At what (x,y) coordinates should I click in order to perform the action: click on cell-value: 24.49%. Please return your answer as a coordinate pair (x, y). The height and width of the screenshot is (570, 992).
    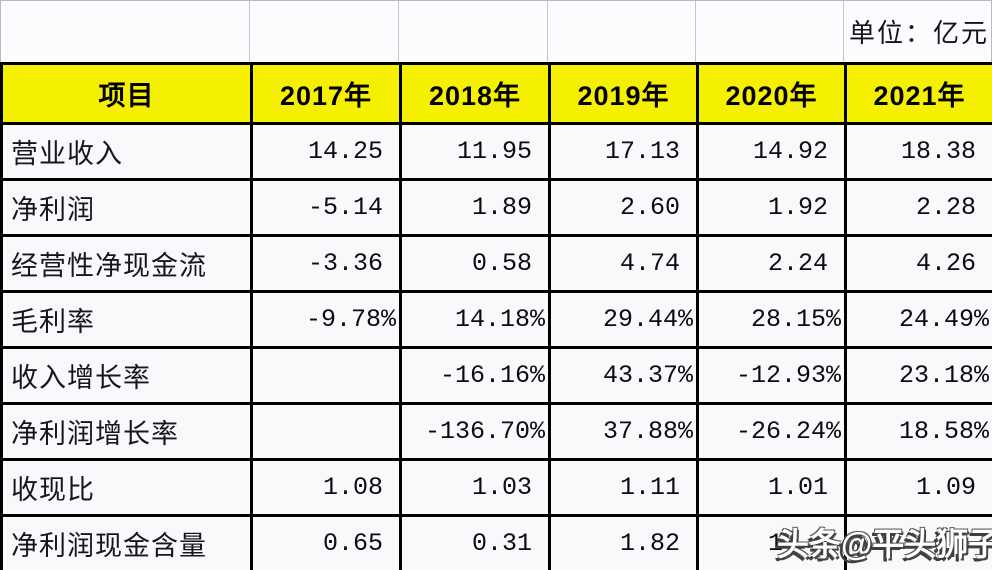
    Looking at the image, I should click on (918, 319).